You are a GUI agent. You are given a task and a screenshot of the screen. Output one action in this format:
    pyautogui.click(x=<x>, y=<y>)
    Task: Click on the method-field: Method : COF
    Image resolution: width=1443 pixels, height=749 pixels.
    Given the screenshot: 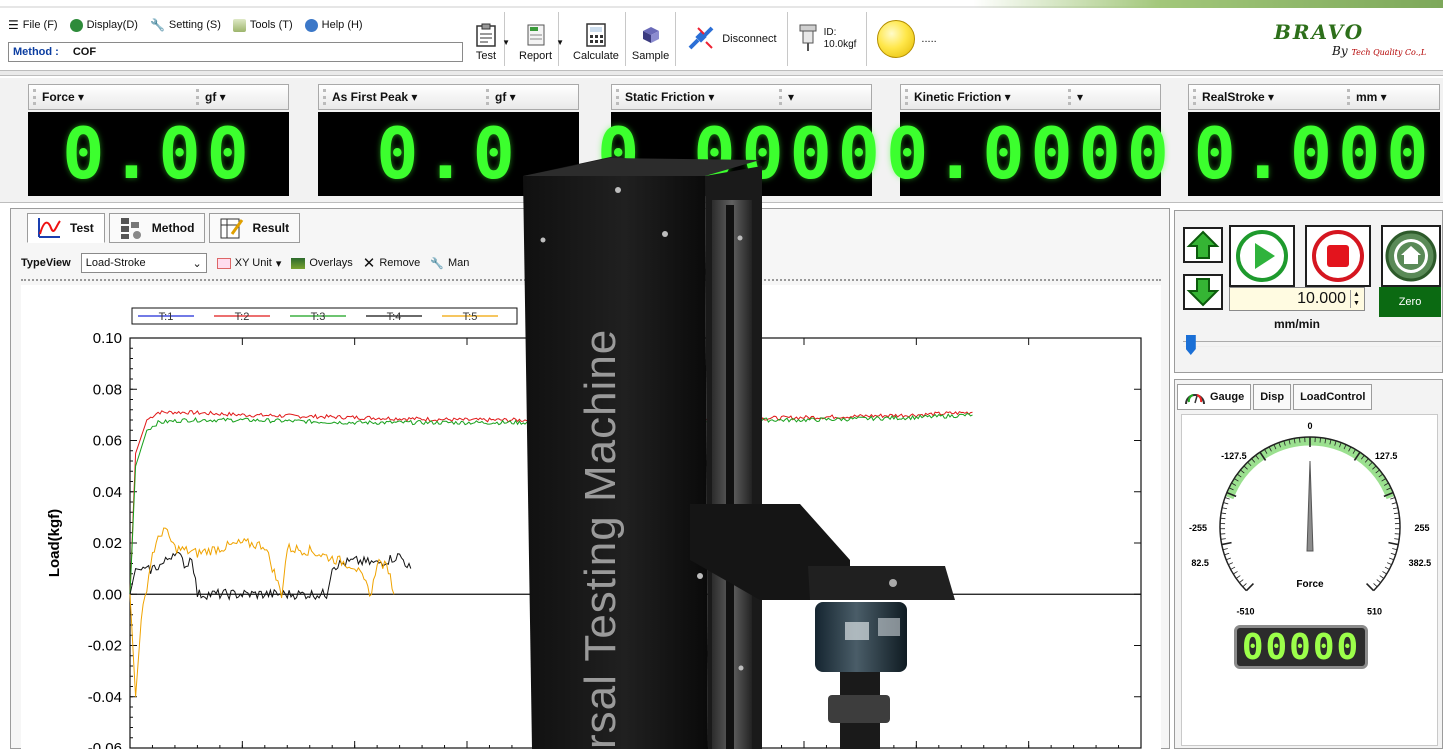 What is the action you would take?
    pyautogui.click(x=235, y=52)
    